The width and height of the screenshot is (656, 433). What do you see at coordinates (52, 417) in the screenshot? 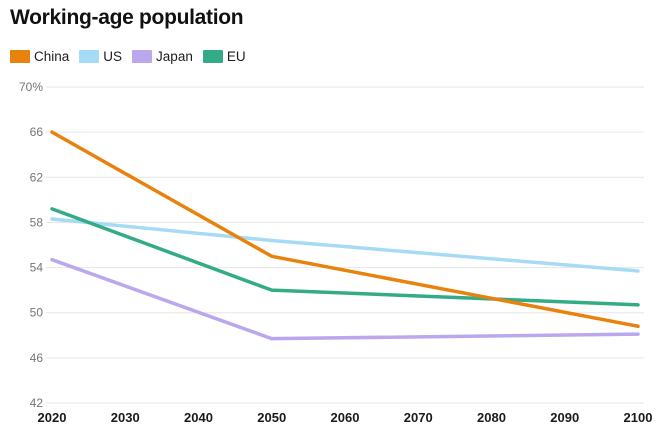
I see `x-tick-label: 2020` at bounding box center [52, 417].